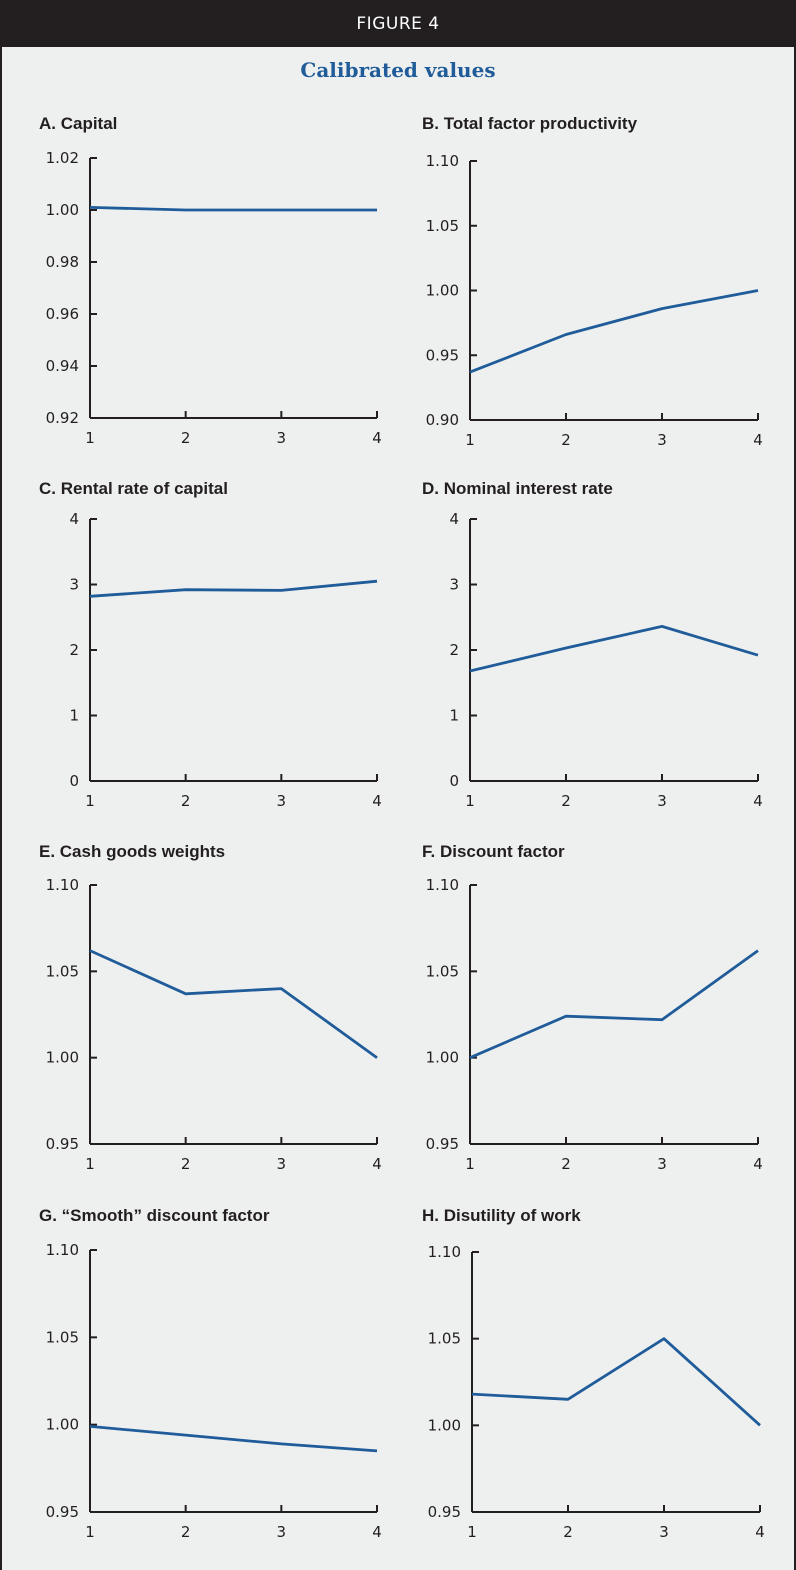  What do you see at coordinates (62, 1425) in the screenshot?
I see `y-tick-label-g: 1.00` at bounding box center [62, 1425].